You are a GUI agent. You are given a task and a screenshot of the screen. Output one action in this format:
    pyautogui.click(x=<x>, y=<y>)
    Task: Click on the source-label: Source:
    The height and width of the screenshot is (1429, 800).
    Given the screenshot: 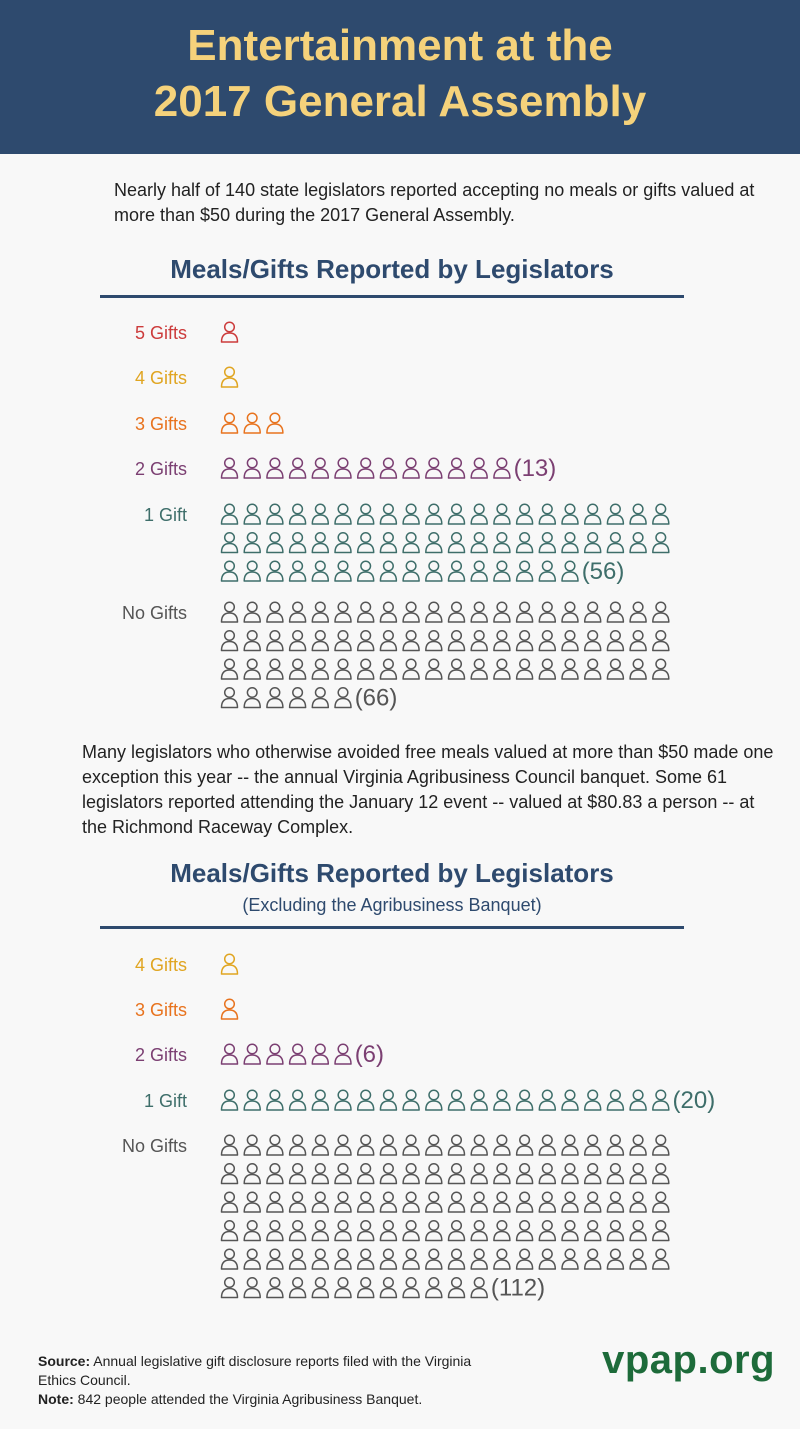 What is the action you would take?
    pyautogui.click(x=64, y=1361)
    